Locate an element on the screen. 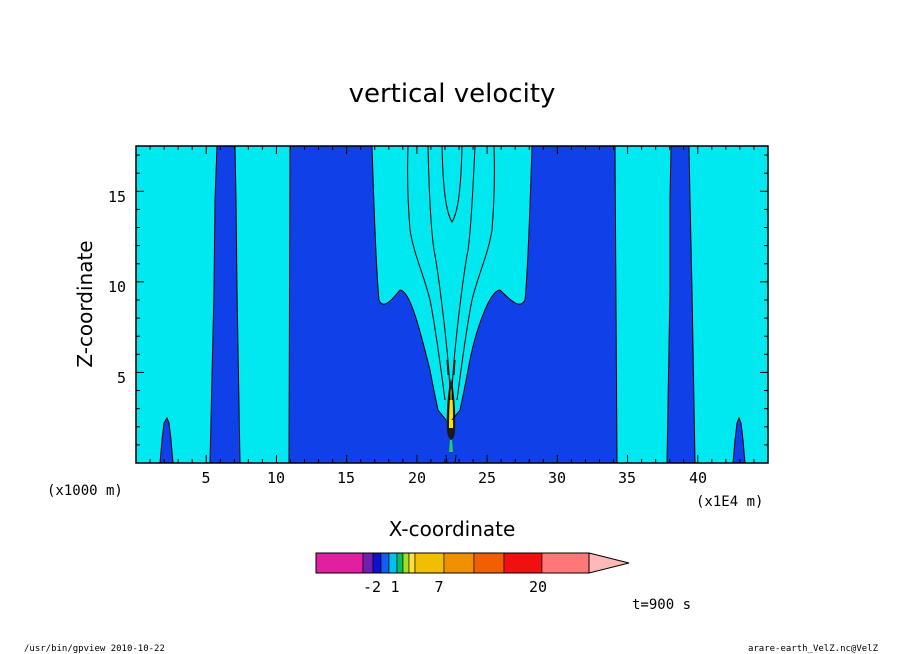  y-axis-label: Z-coordinate is located at coordinates (85, 303).